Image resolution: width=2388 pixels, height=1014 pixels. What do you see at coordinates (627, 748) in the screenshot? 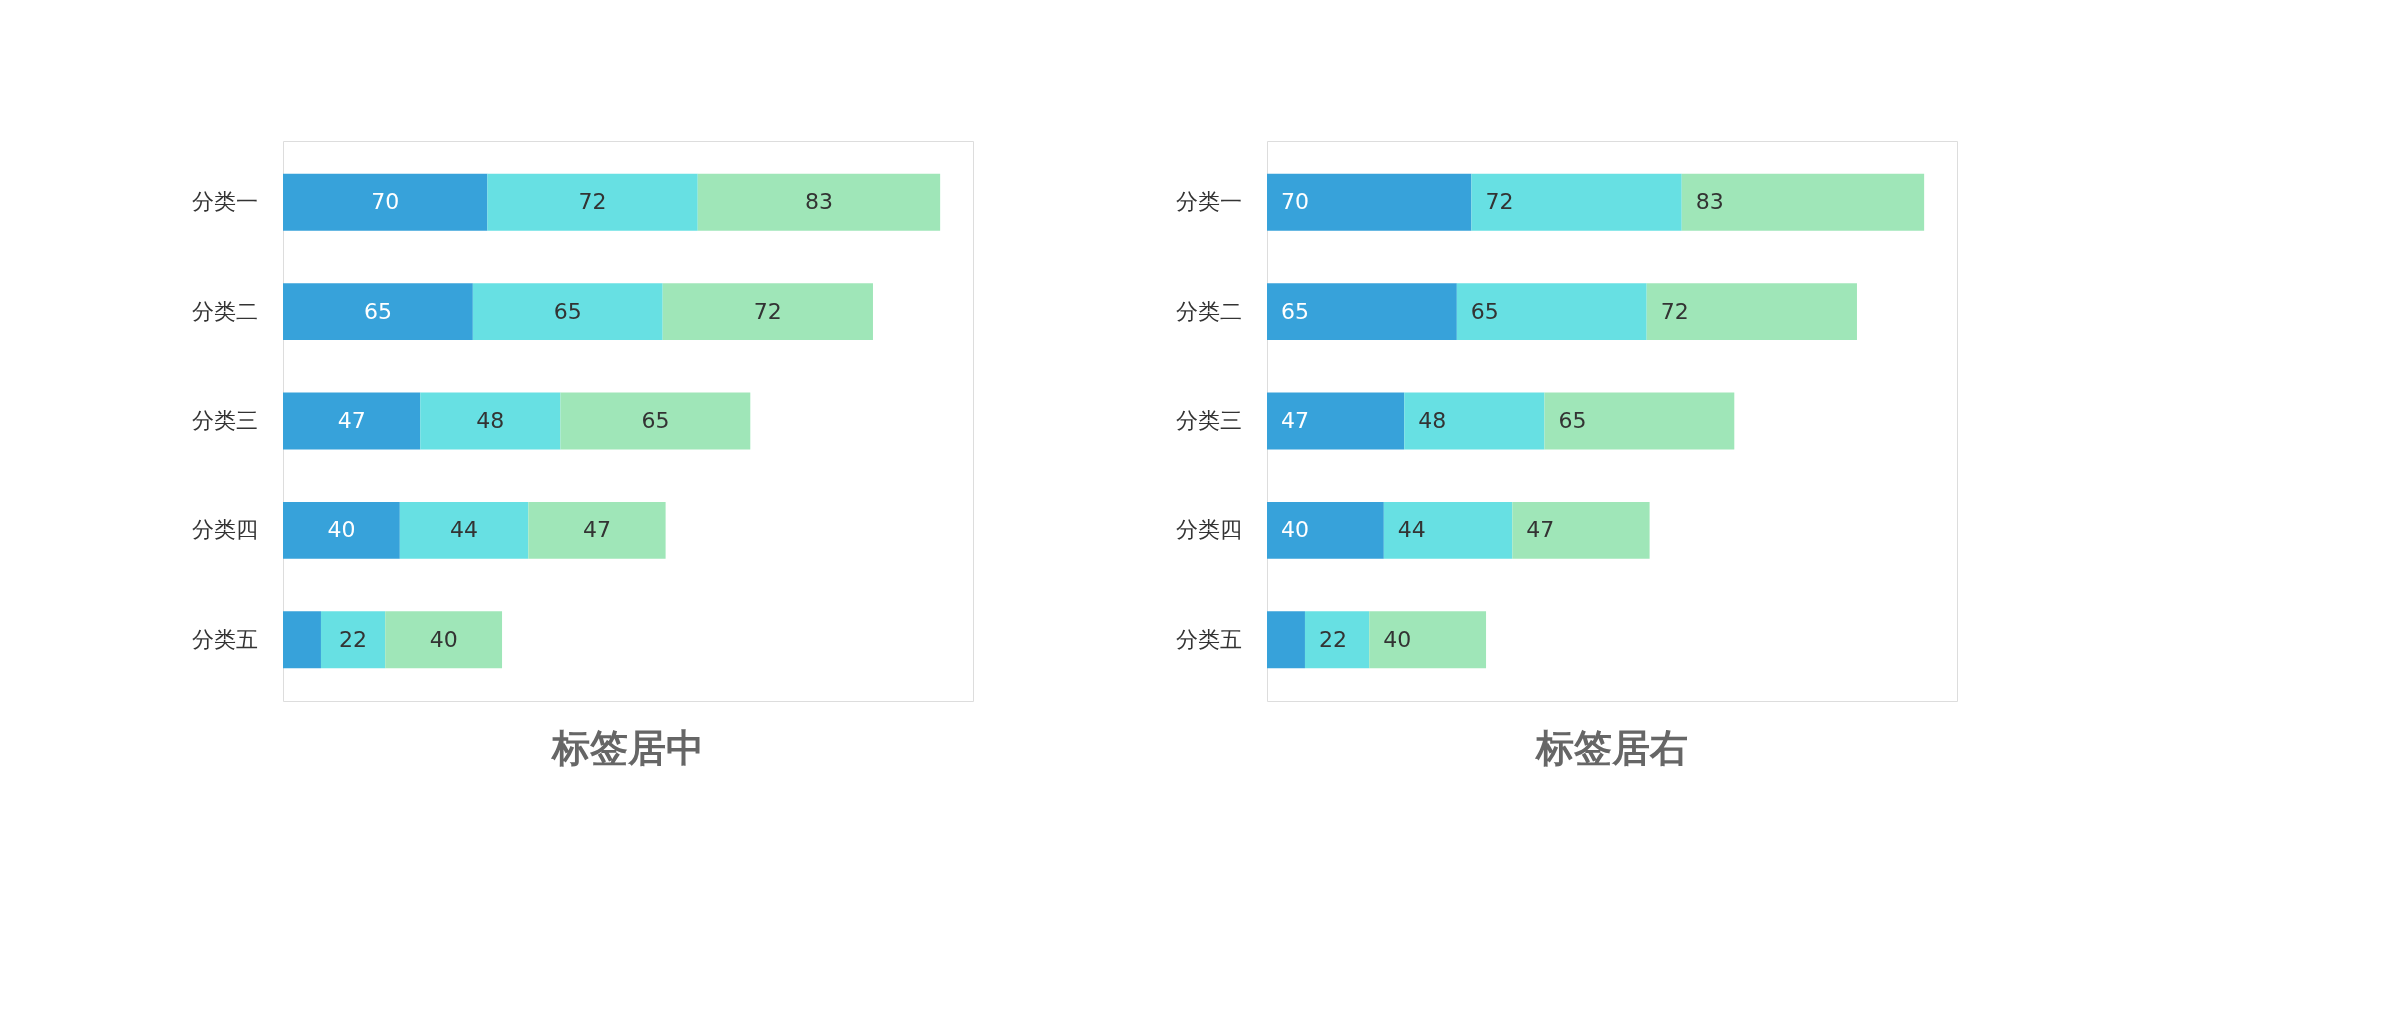
I see `text: 标签居中` at bounding box center [627, 748].